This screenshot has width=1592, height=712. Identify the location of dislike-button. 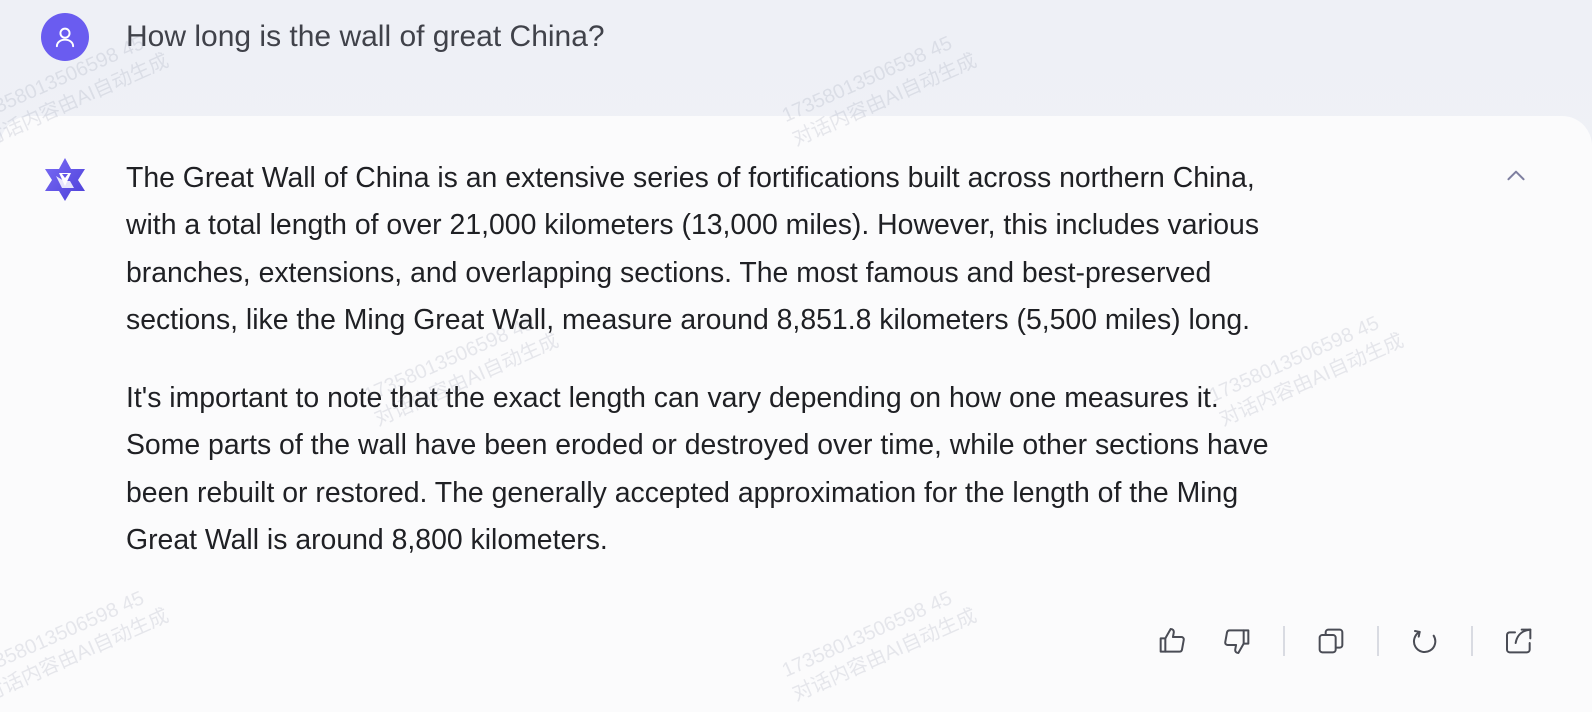
(1237, 641).